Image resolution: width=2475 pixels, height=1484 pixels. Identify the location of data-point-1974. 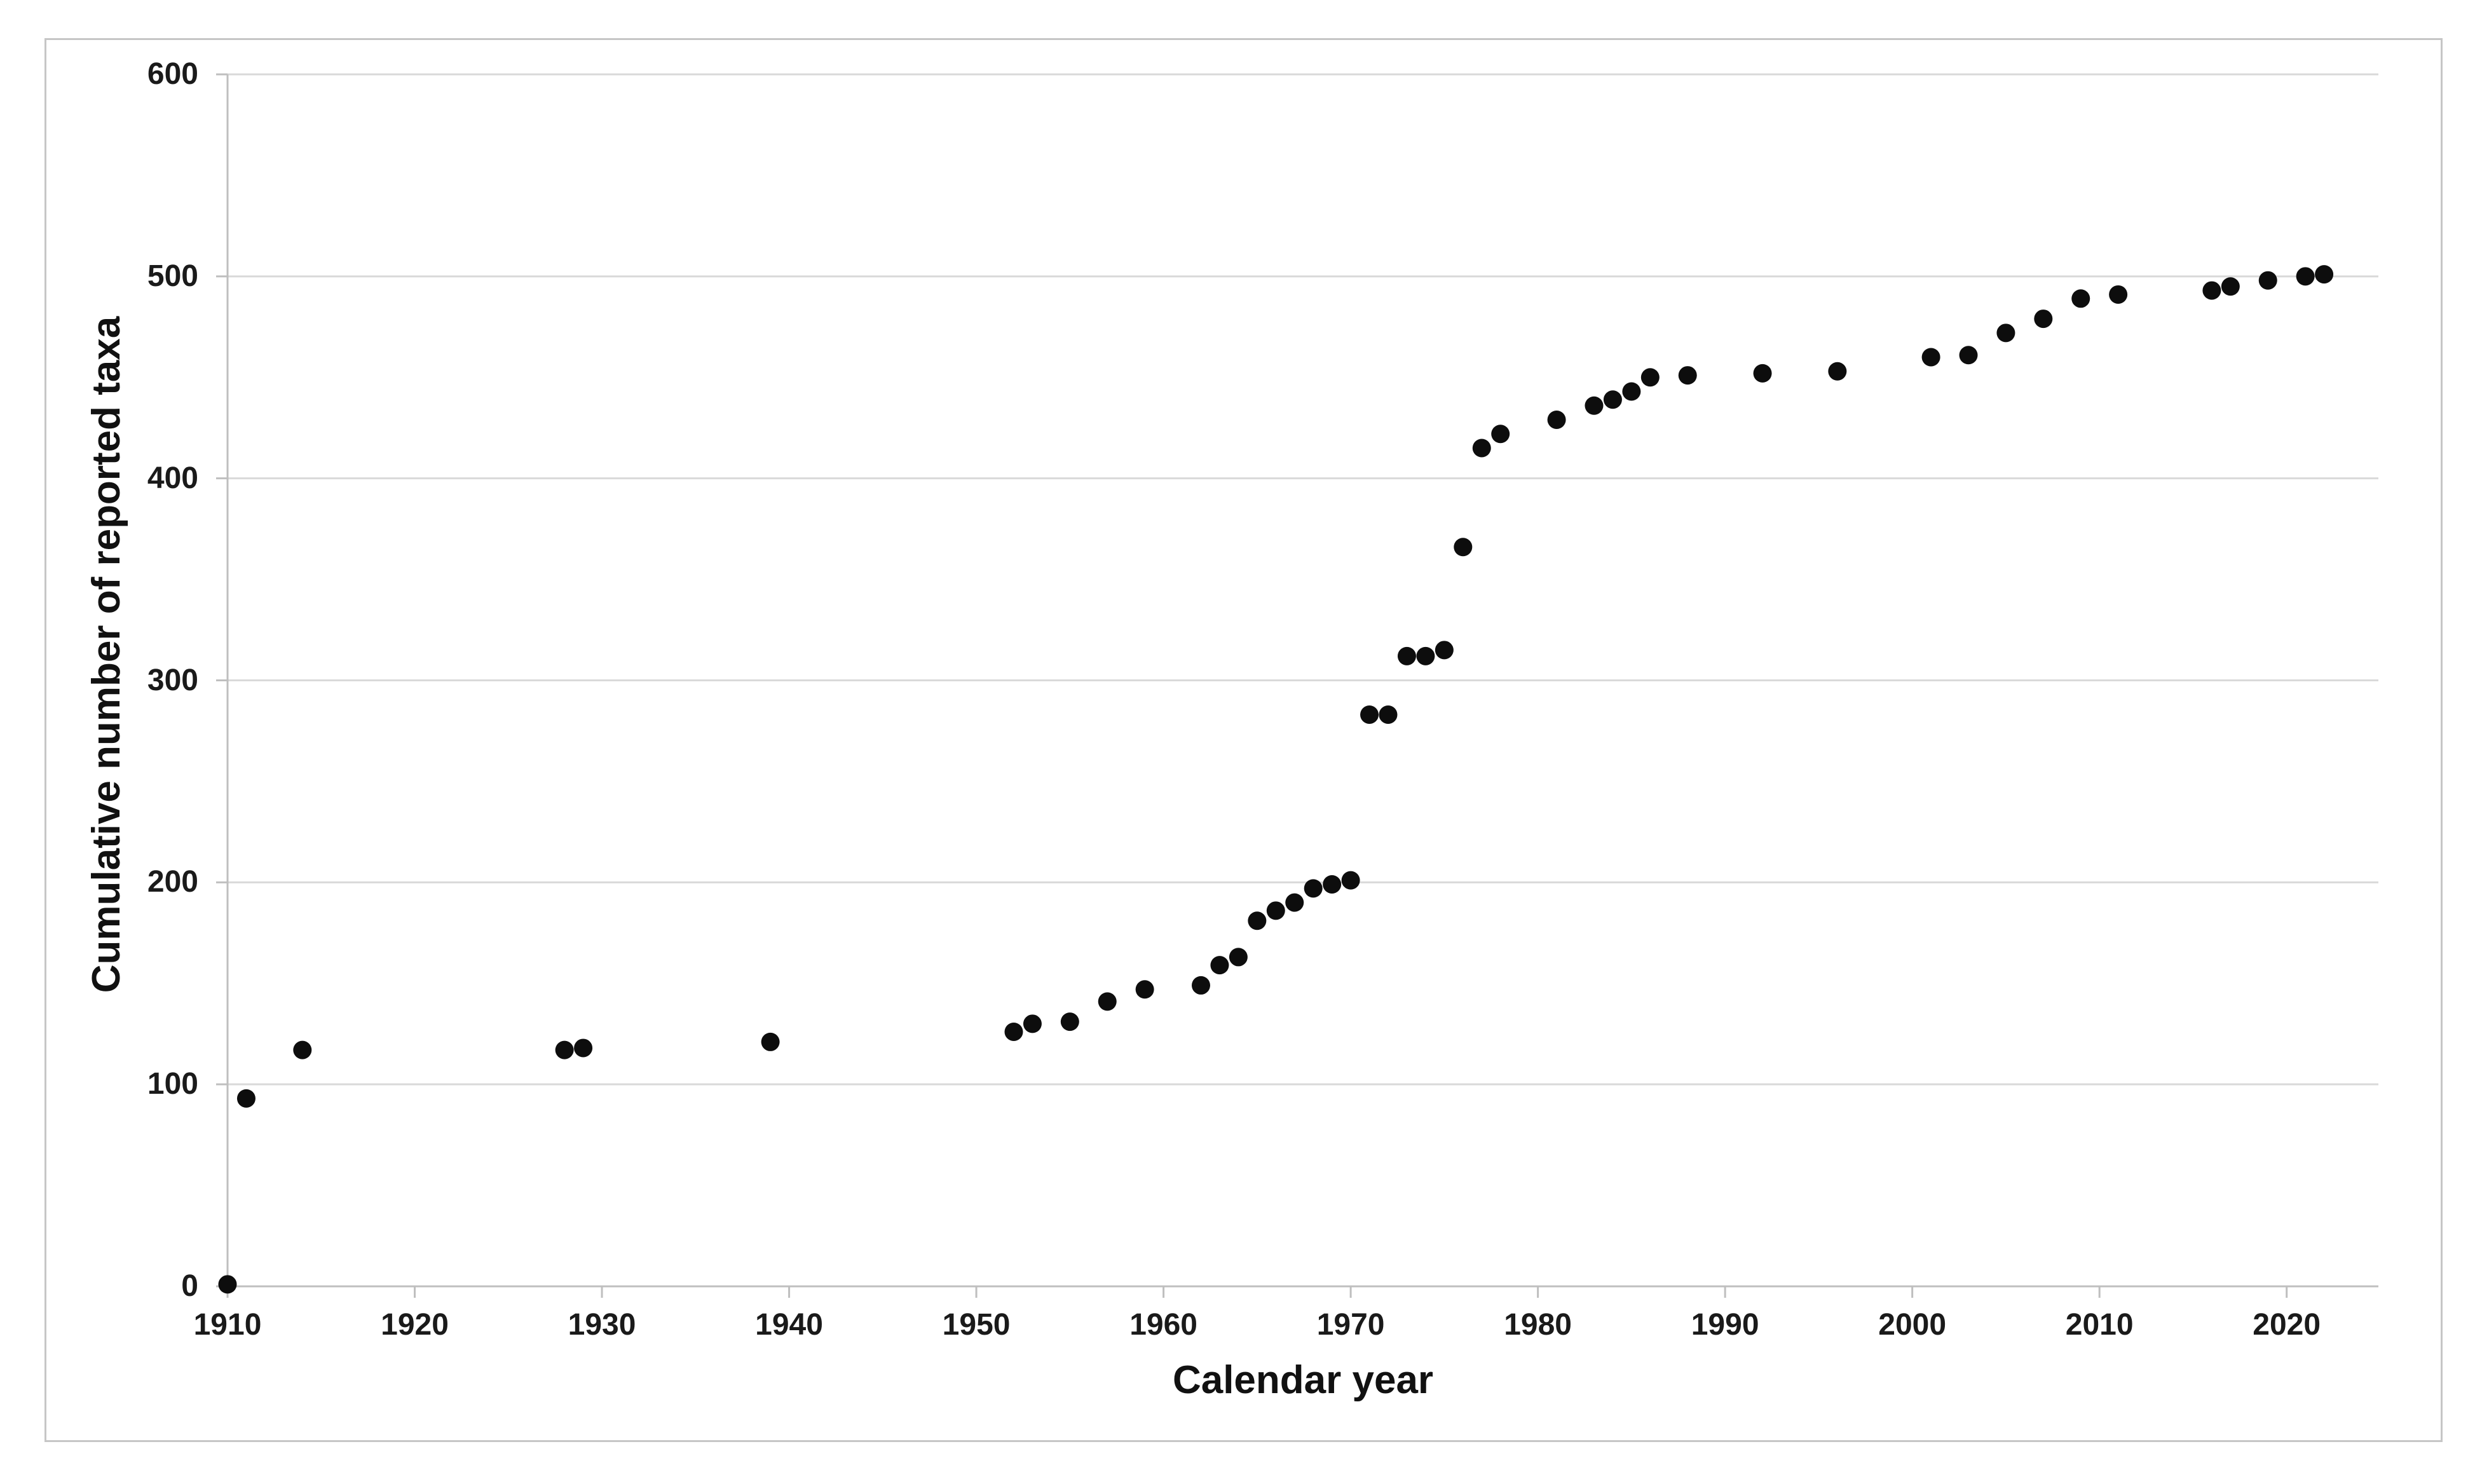
(1425, 656).